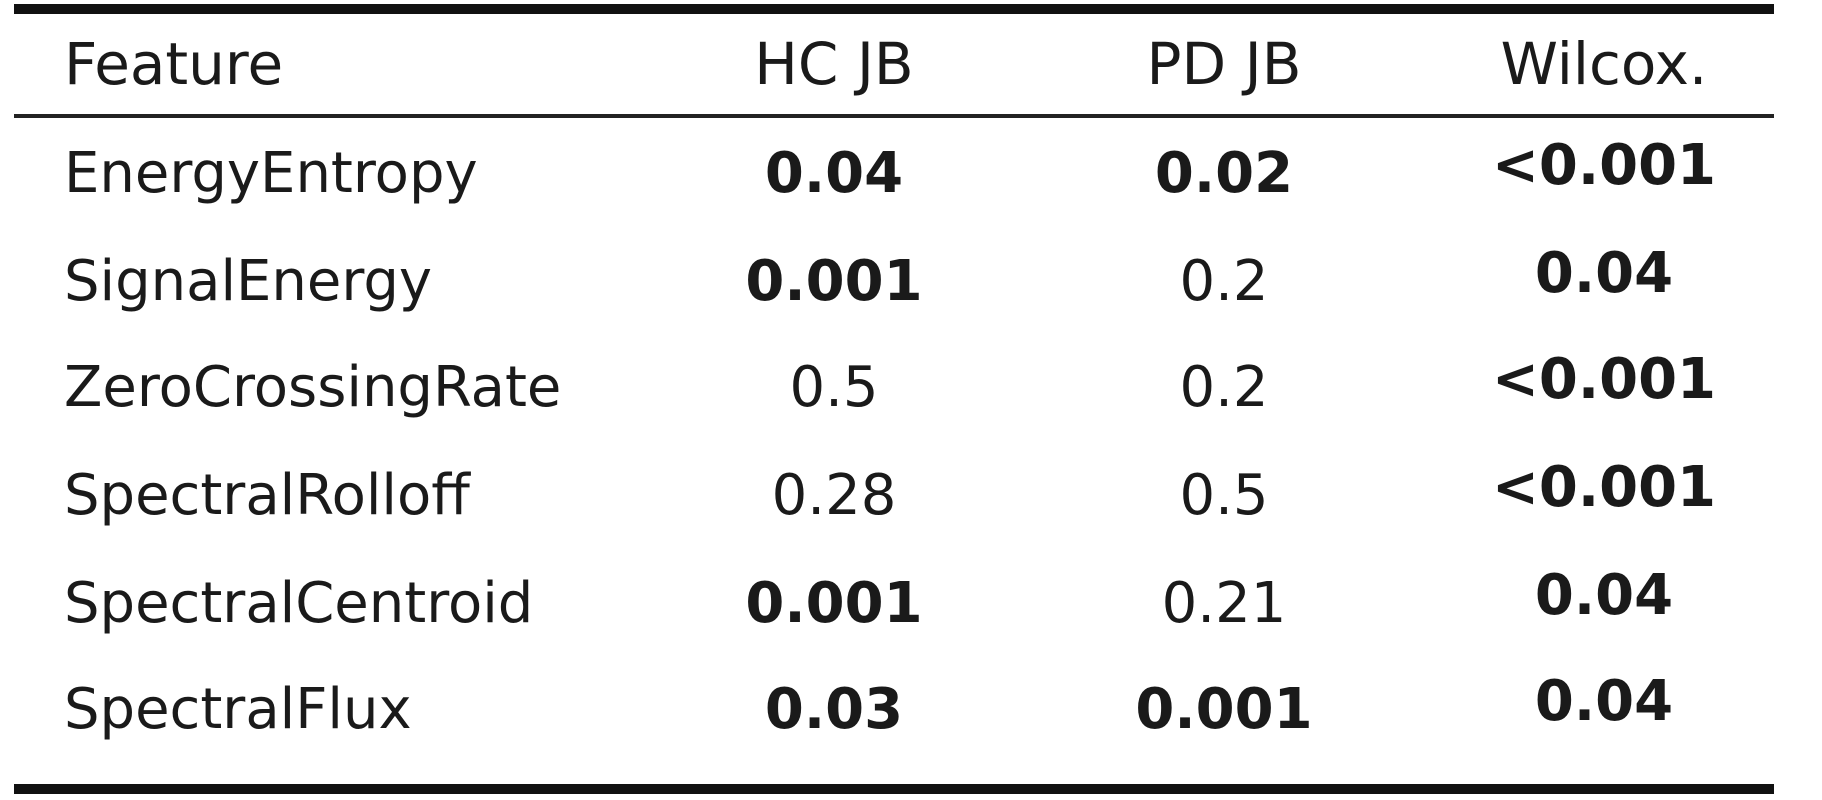  I want to click on feature-cell: SignalEnergy, so click(248, 281).